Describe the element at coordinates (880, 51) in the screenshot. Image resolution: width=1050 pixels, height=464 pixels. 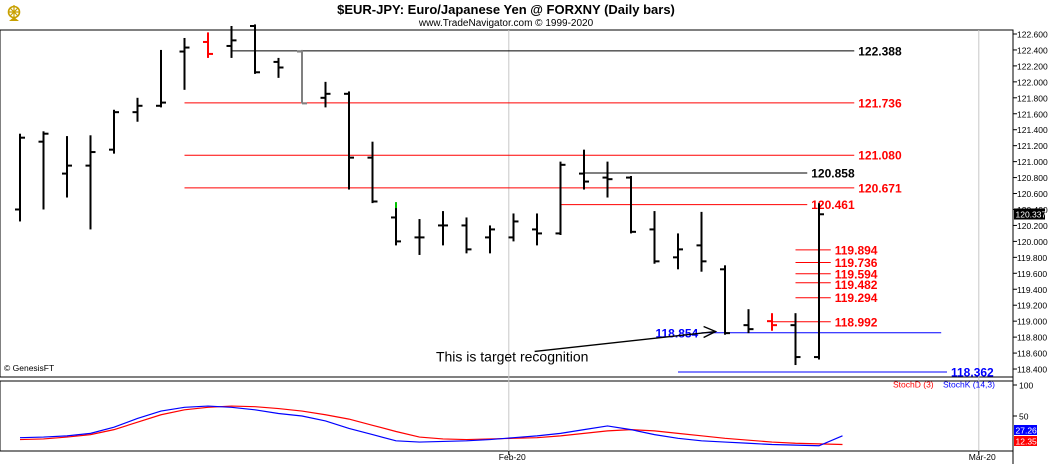
I see `level-label: 122.388` at that location.